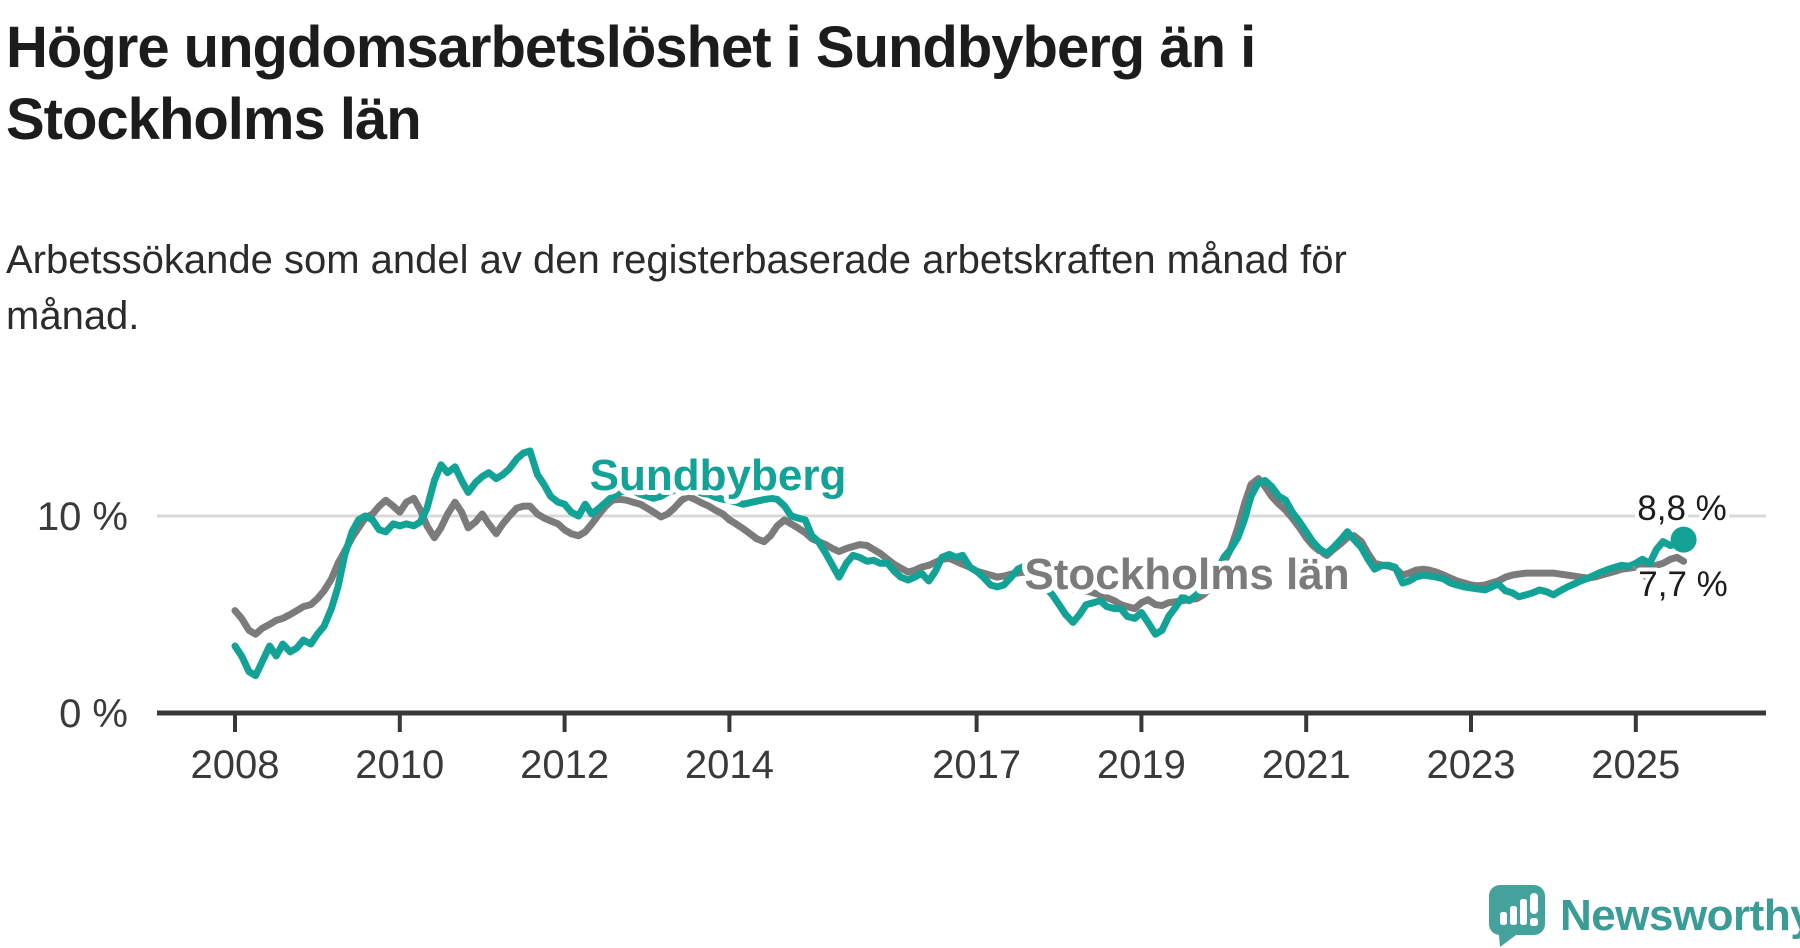 The width and height of the screenshot is (1800, 948). Describe the element at coordinates (976, 765) in the screenshot. I see `x-axis-tick-label: 2017` at that location.